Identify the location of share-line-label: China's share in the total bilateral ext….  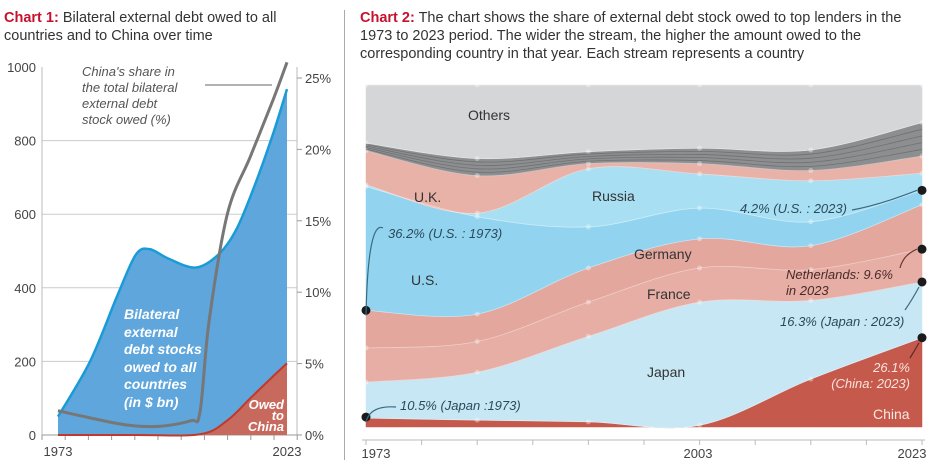
(130, 95).